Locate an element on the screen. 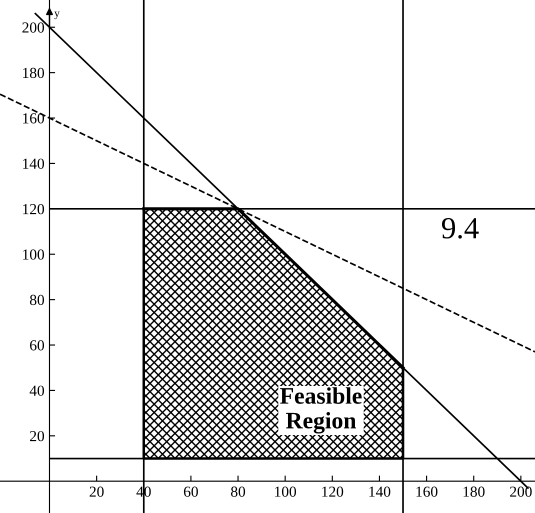 The height and width of the screenshot is (513, 535). y-tick-label: 140 is located at coordinates (33, 163).